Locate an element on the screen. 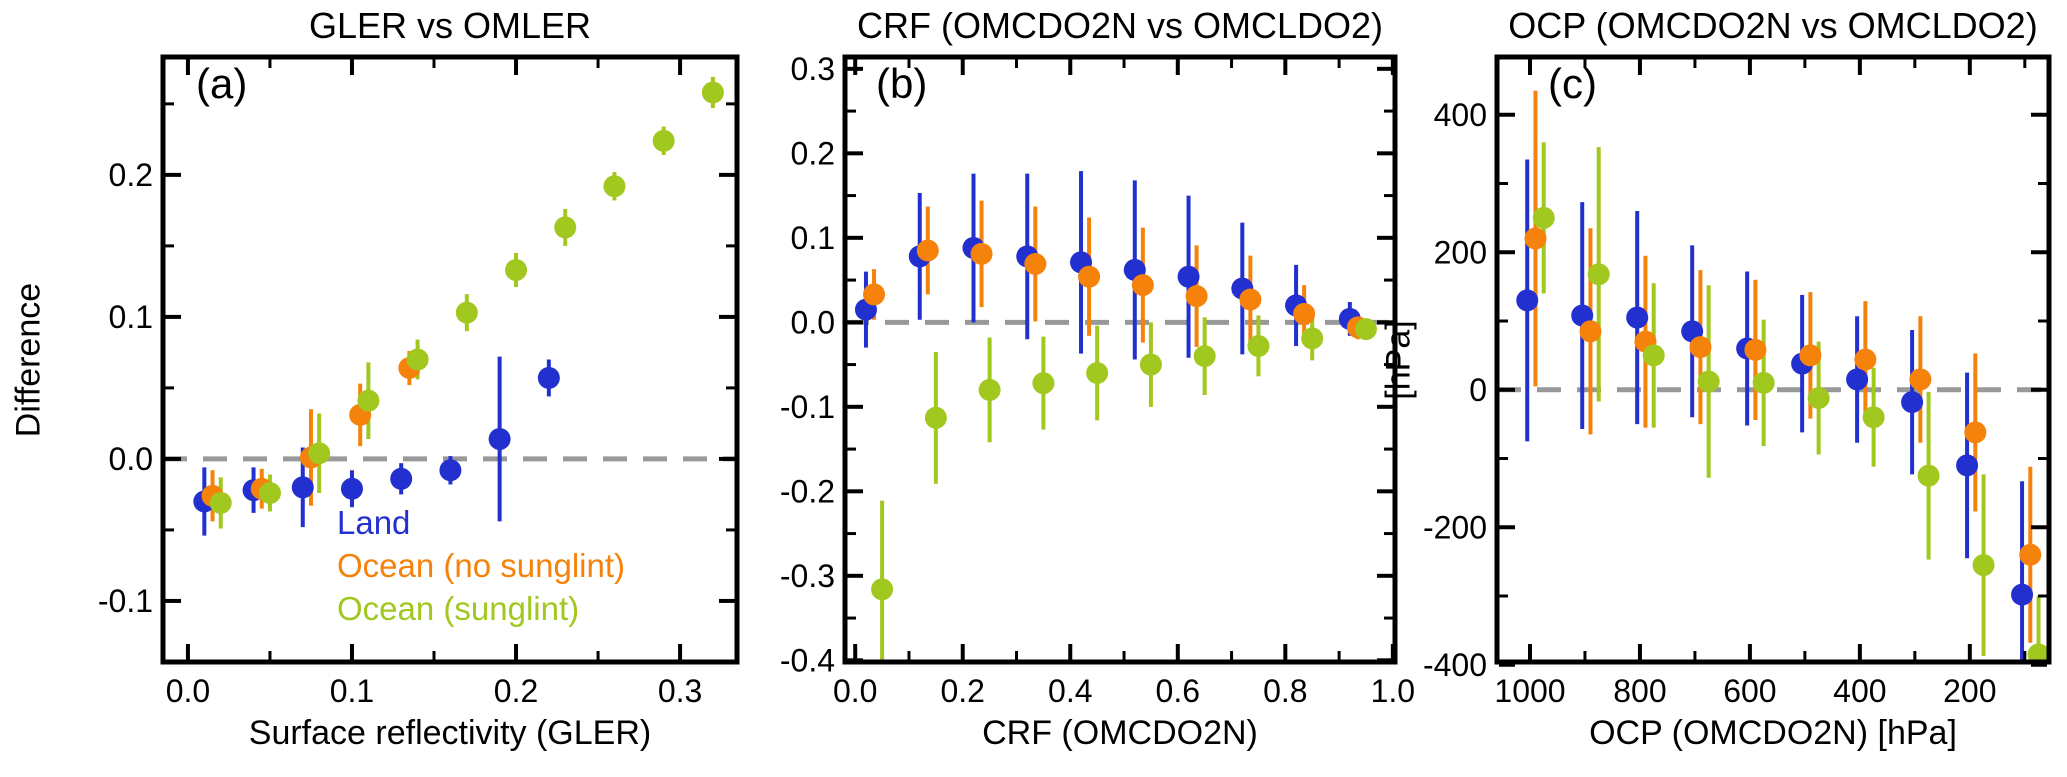 The width and height of the screenshot is (2067, 777). x-tick-label: 0.4 is located at coordinates (1070, 691).